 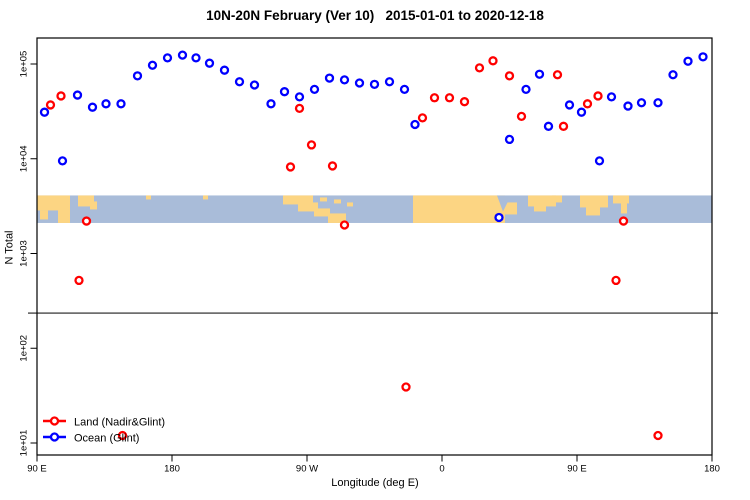 I want to click on x-tick-label: 90 E, so click(x=37, y=469).